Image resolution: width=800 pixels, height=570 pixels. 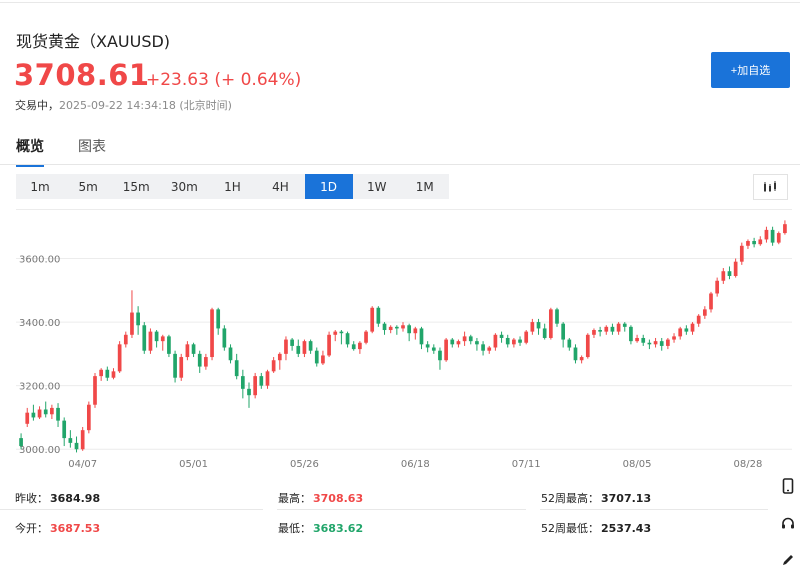 I want to click on range-30m: 30m, so click(x=184, y=186).